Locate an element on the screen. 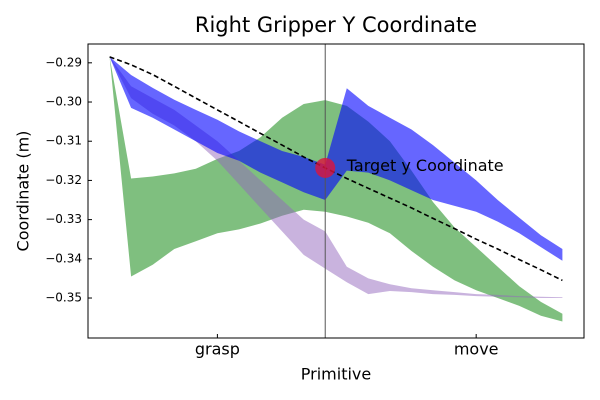 The width and height of the screenshot is (600, 400). y-tick-label: −0.34 is located at coordinates (63, 258).